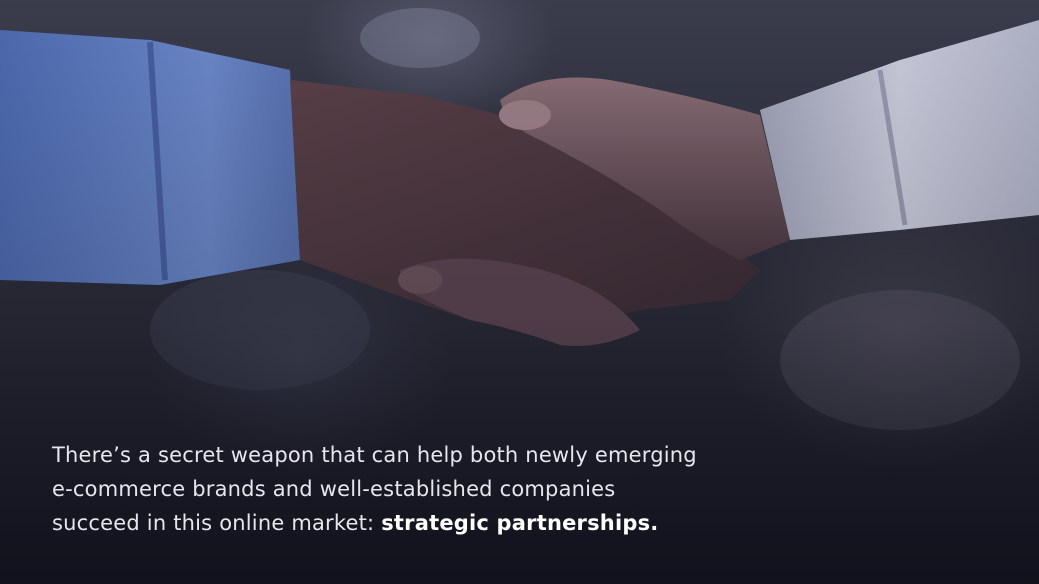  What do you see at coordinates (520, 523) in the screenshot?
I see `caption-emphasis: strategic partnerships.` at bounding box center [520, 523].